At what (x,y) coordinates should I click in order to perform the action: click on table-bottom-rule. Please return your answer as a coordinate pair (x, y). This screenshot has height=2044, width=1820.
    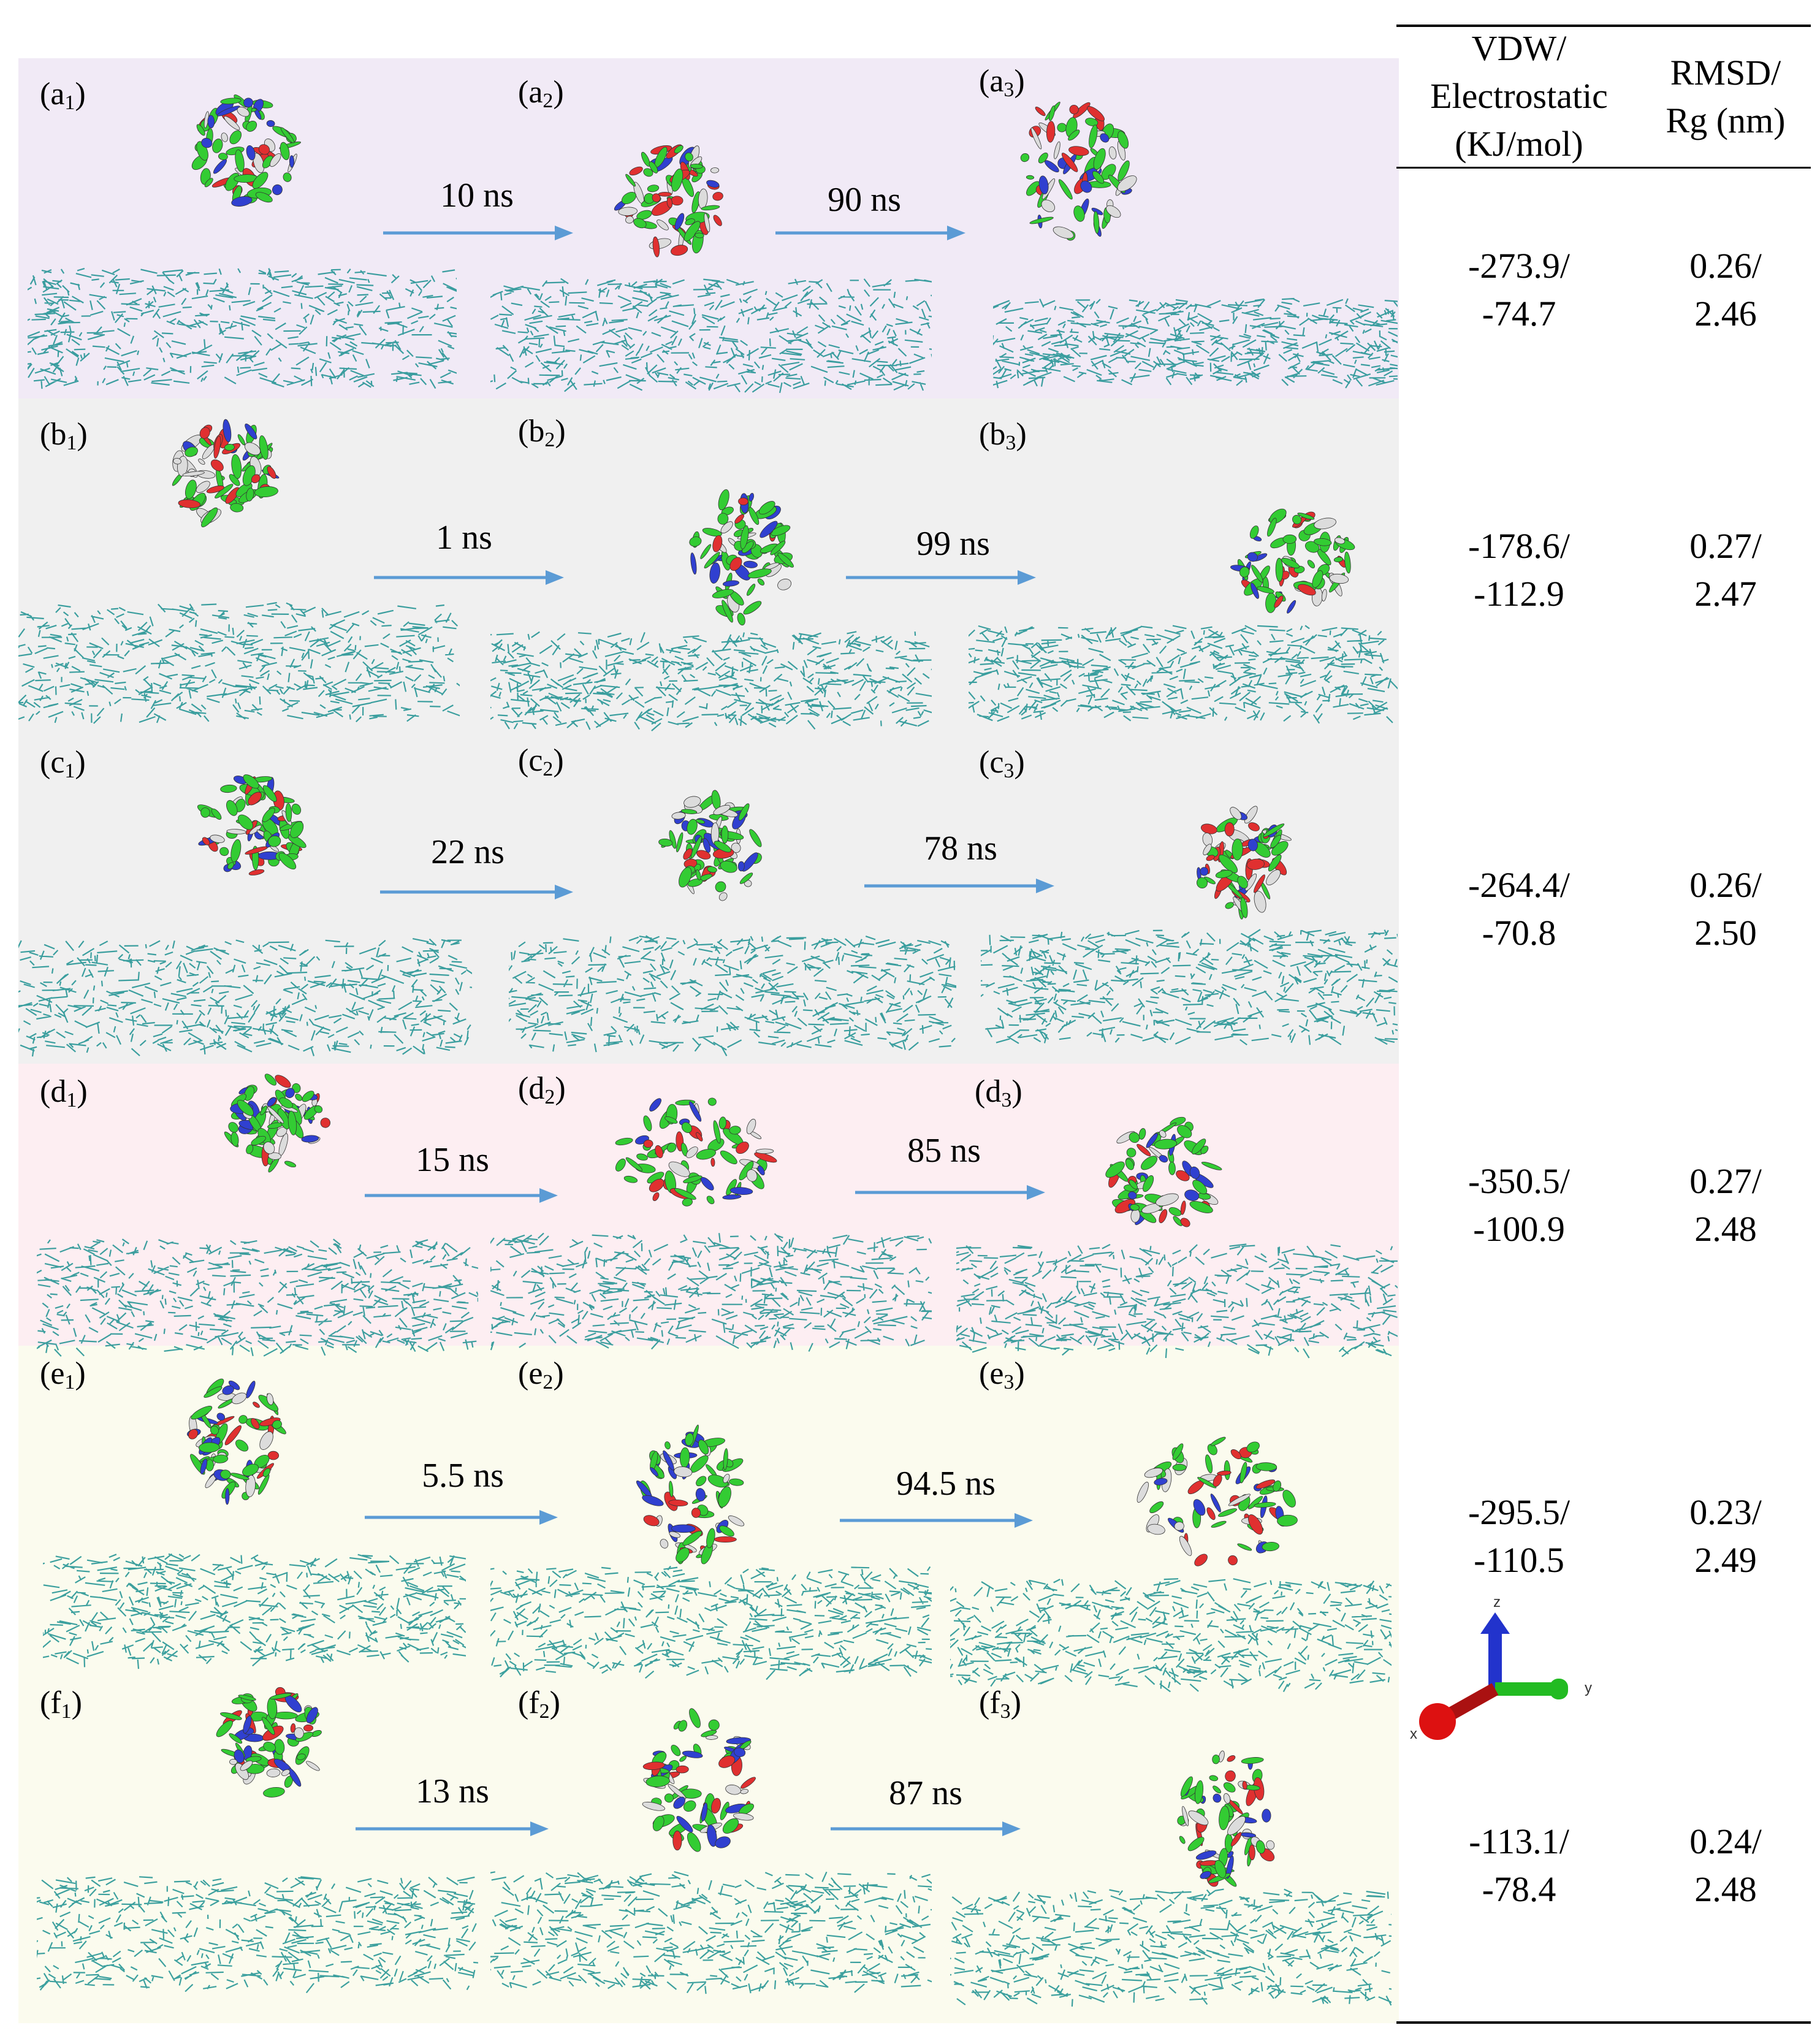
    Looking at the image, I should click on (1603, 2022).